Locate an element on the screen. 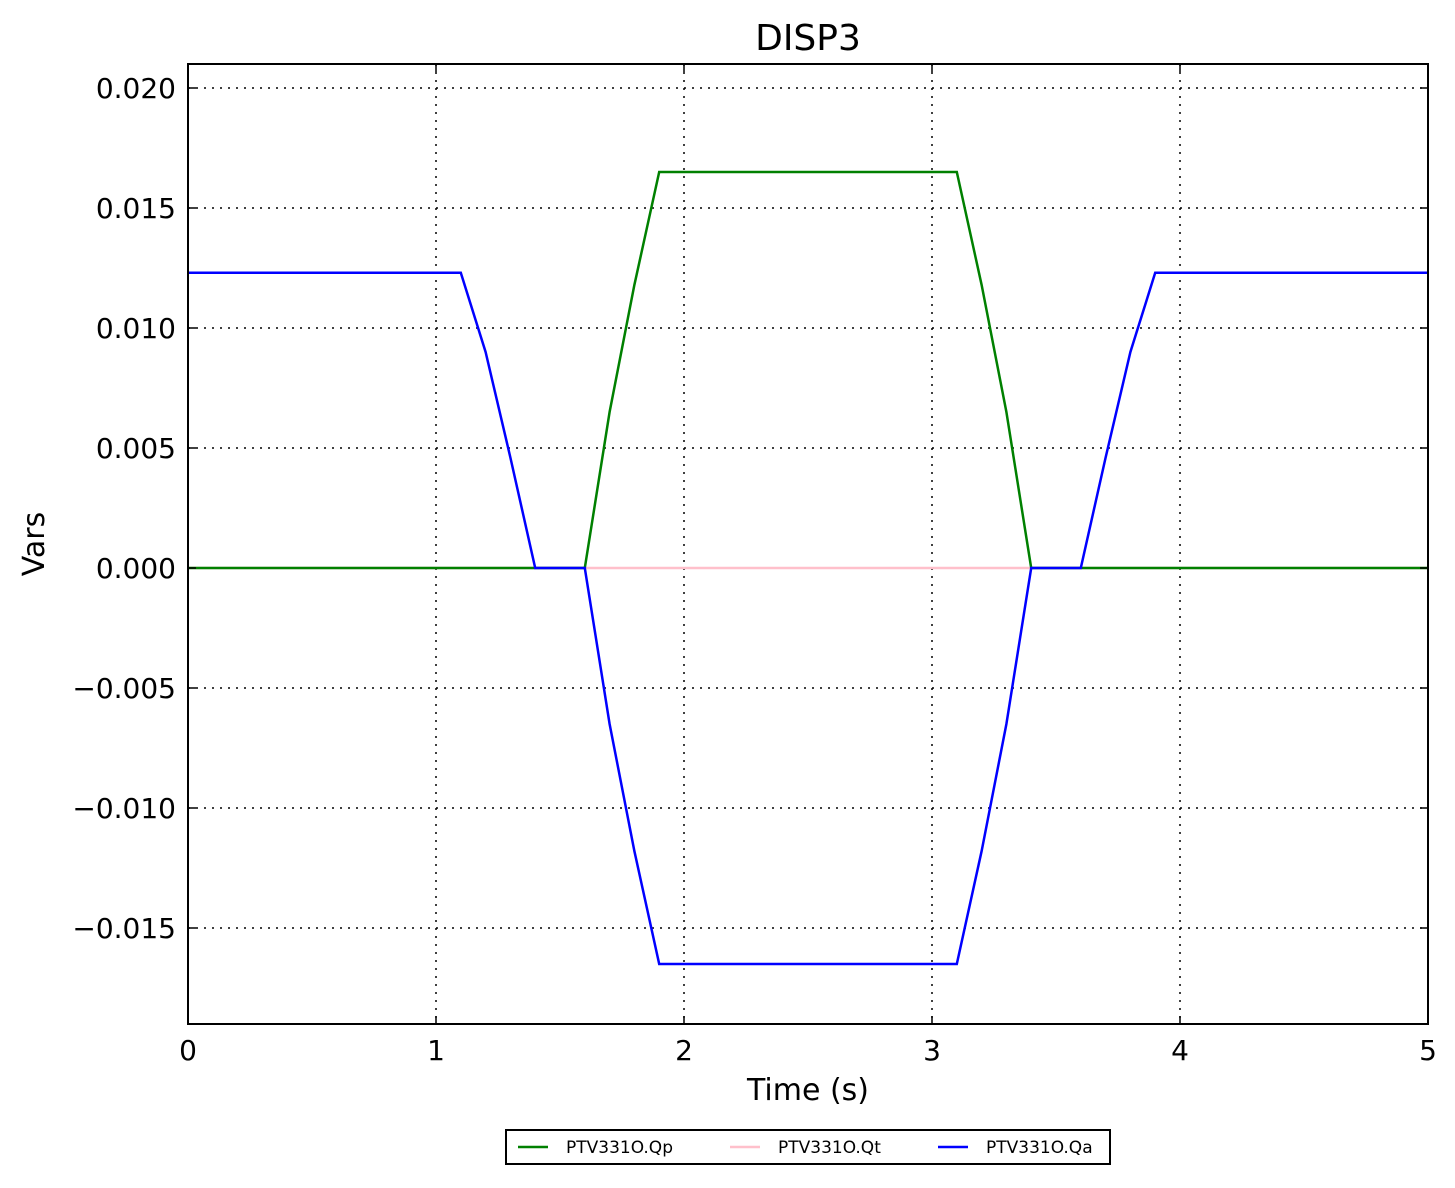 This screenshot has width=1455, height=1188. x-tick-label: 4 is located at coordinates (1180, 1050).